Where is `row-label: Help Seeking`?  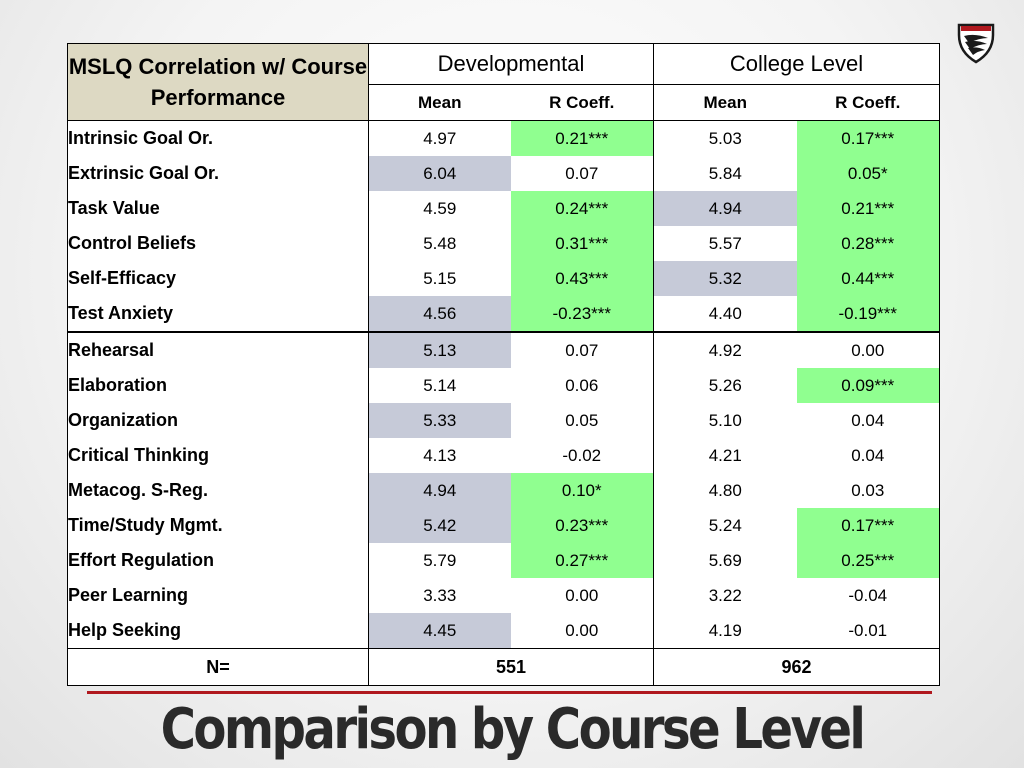
row-label: Help Seeking is located at coordinates (218, 631).